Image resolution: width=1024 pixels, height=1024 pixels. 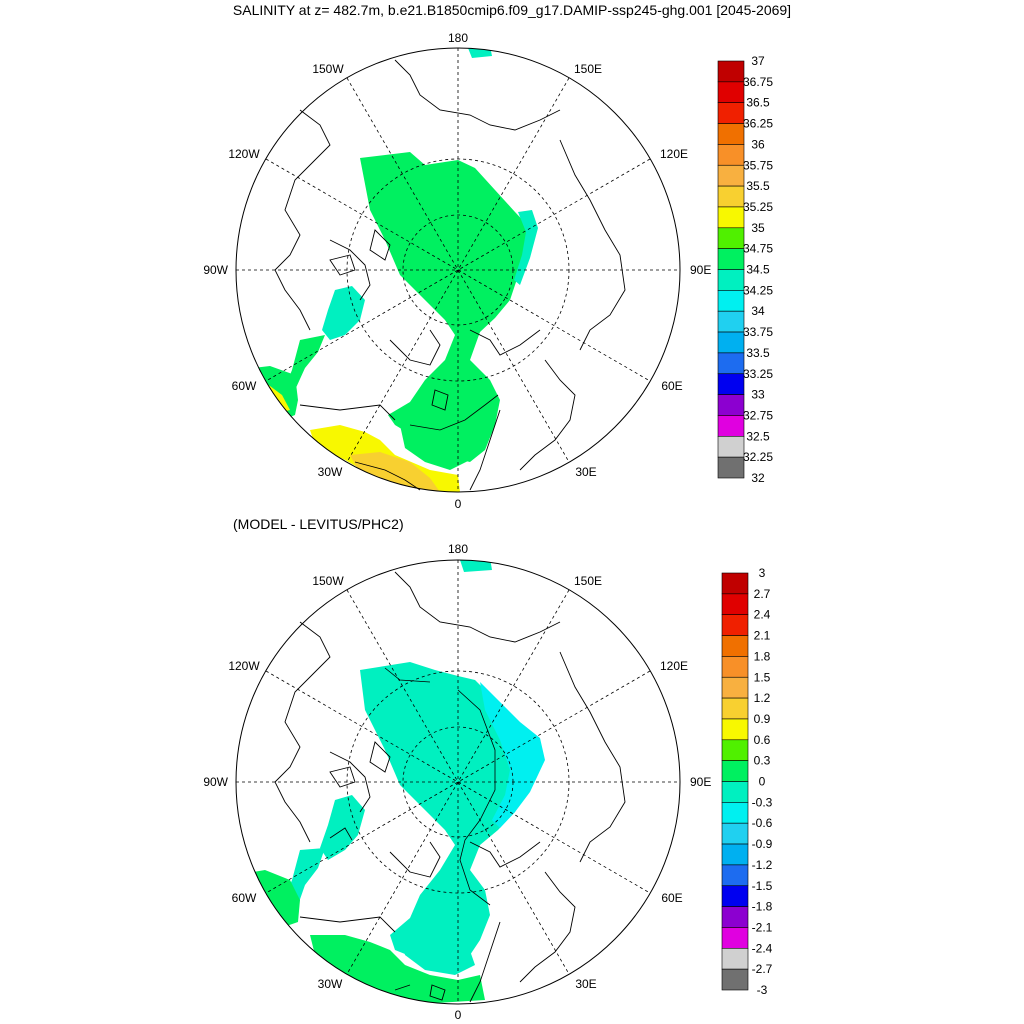 What do you see at coordinates (762, 844) in the screenshot?
I see `bottom-map-label-13: -0.9` at bounding box center [762, 844].